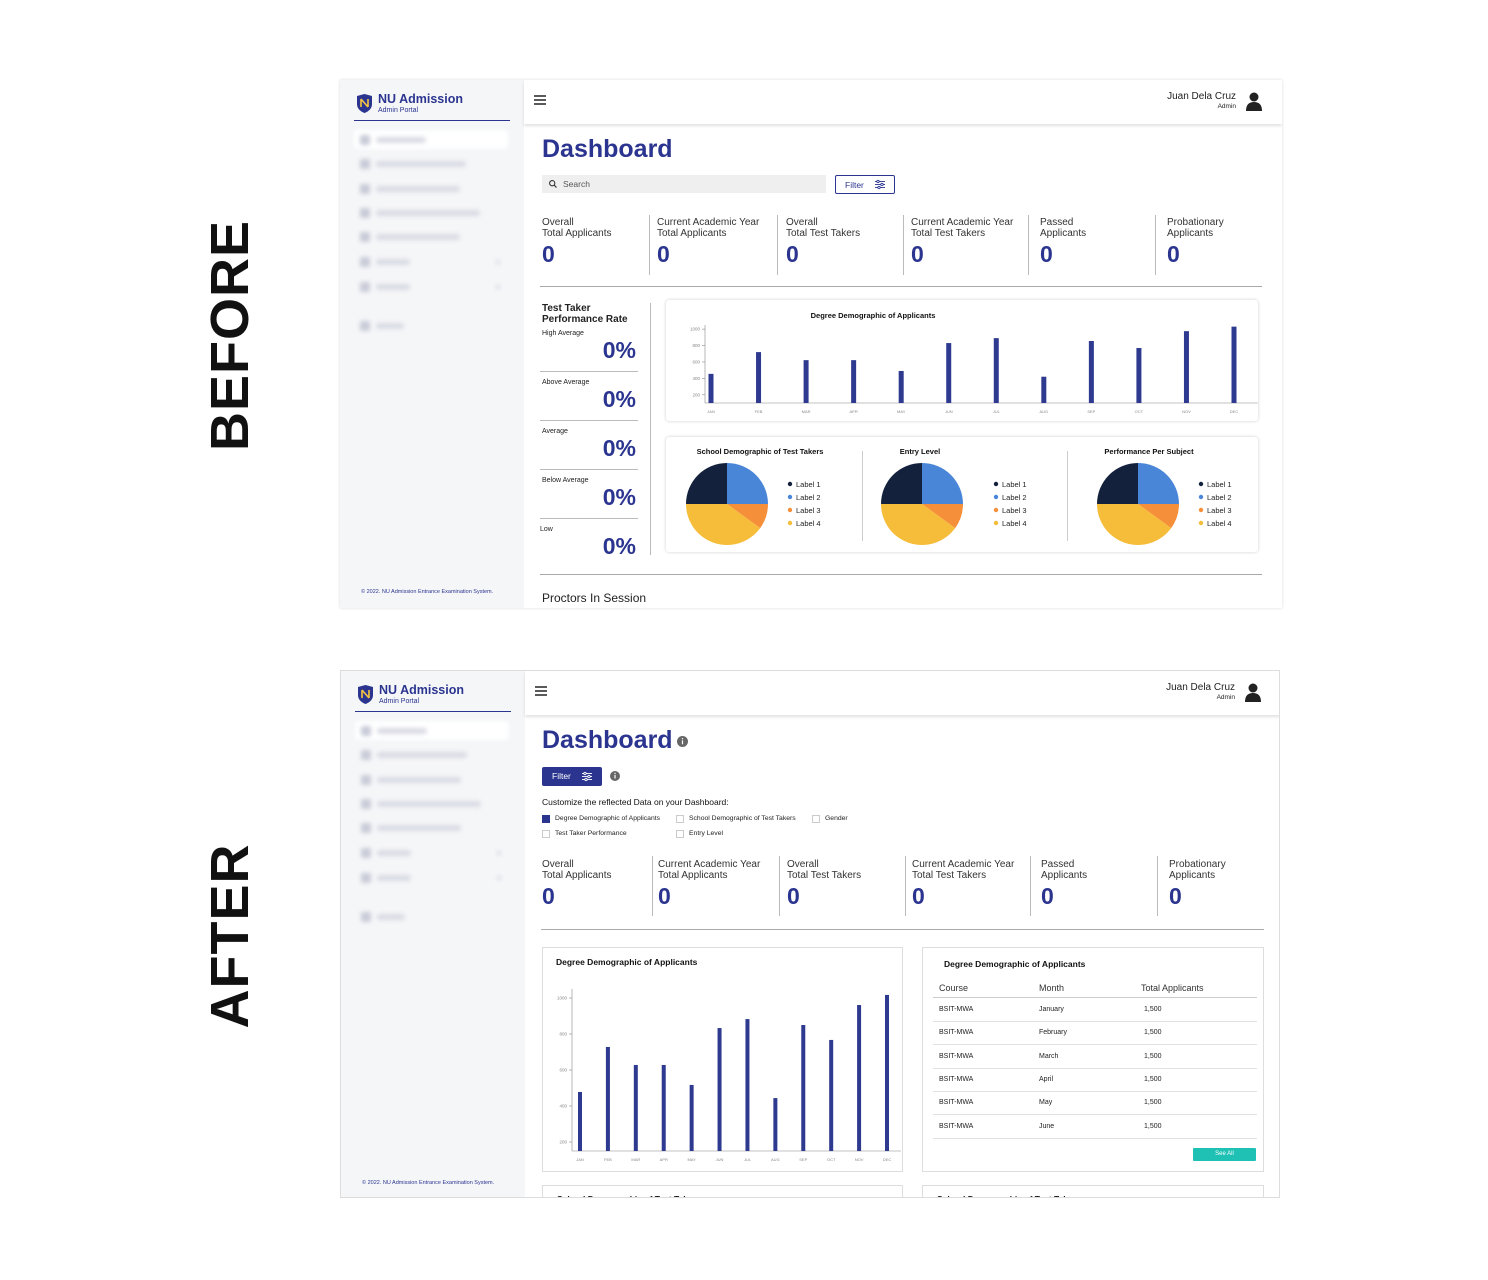 This screenshot has height=1280, width=1488. Describe the element at coordinates (563, 1142) in the screenshot. I see `y-tick-label: 200` at that location.